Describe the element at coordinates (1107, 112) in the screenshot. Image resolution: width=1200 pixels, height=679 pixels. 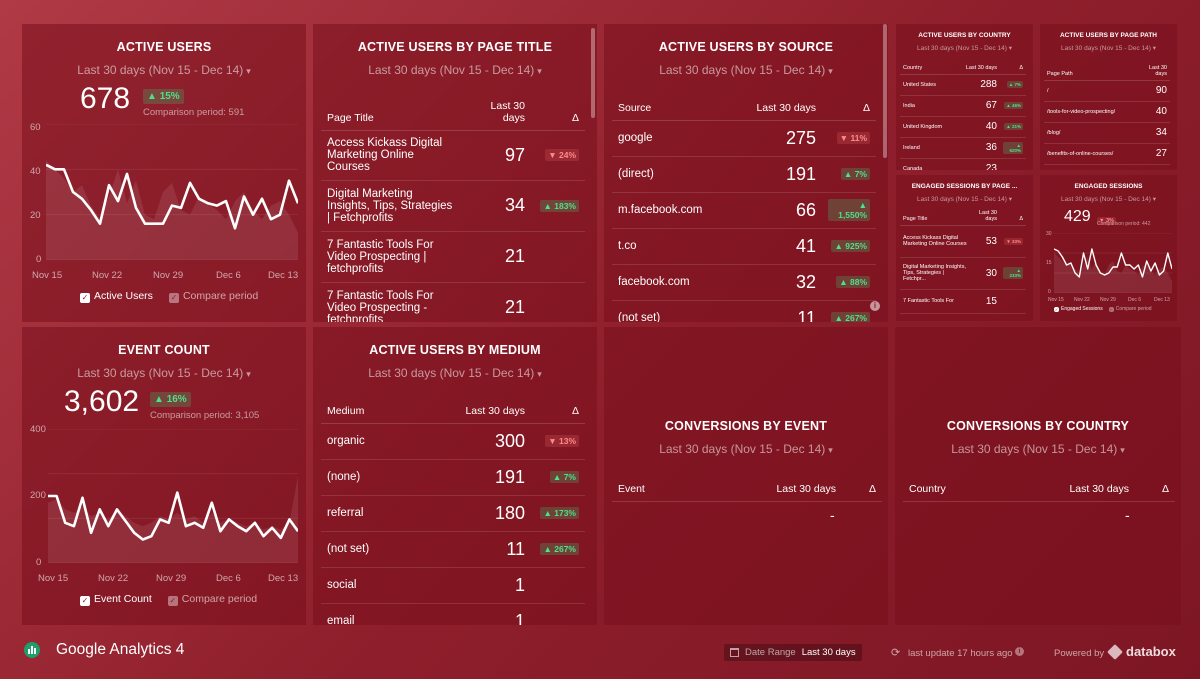
I see `table-row: /tools-for-video-prospecting/40` at that location.